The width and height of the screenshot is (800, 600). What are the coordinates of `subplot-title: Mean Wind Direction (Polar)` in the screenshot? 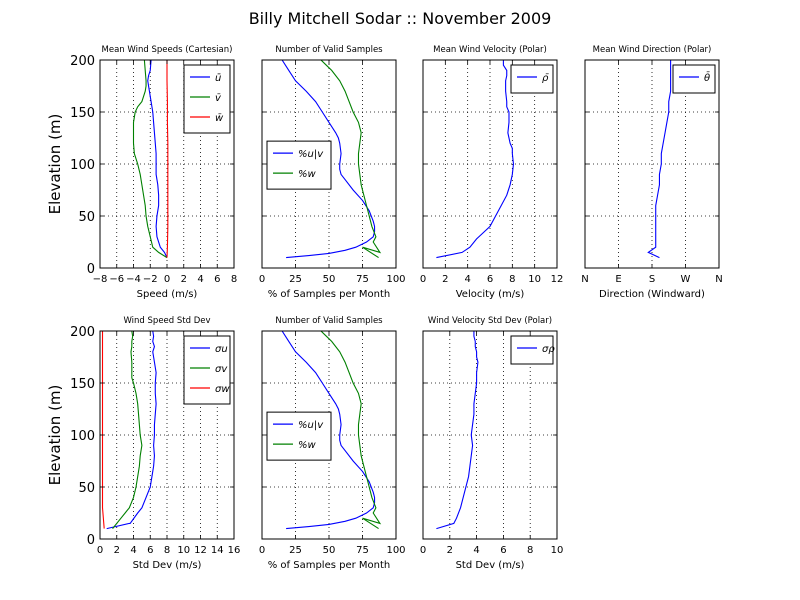 It's located at (652, 50).